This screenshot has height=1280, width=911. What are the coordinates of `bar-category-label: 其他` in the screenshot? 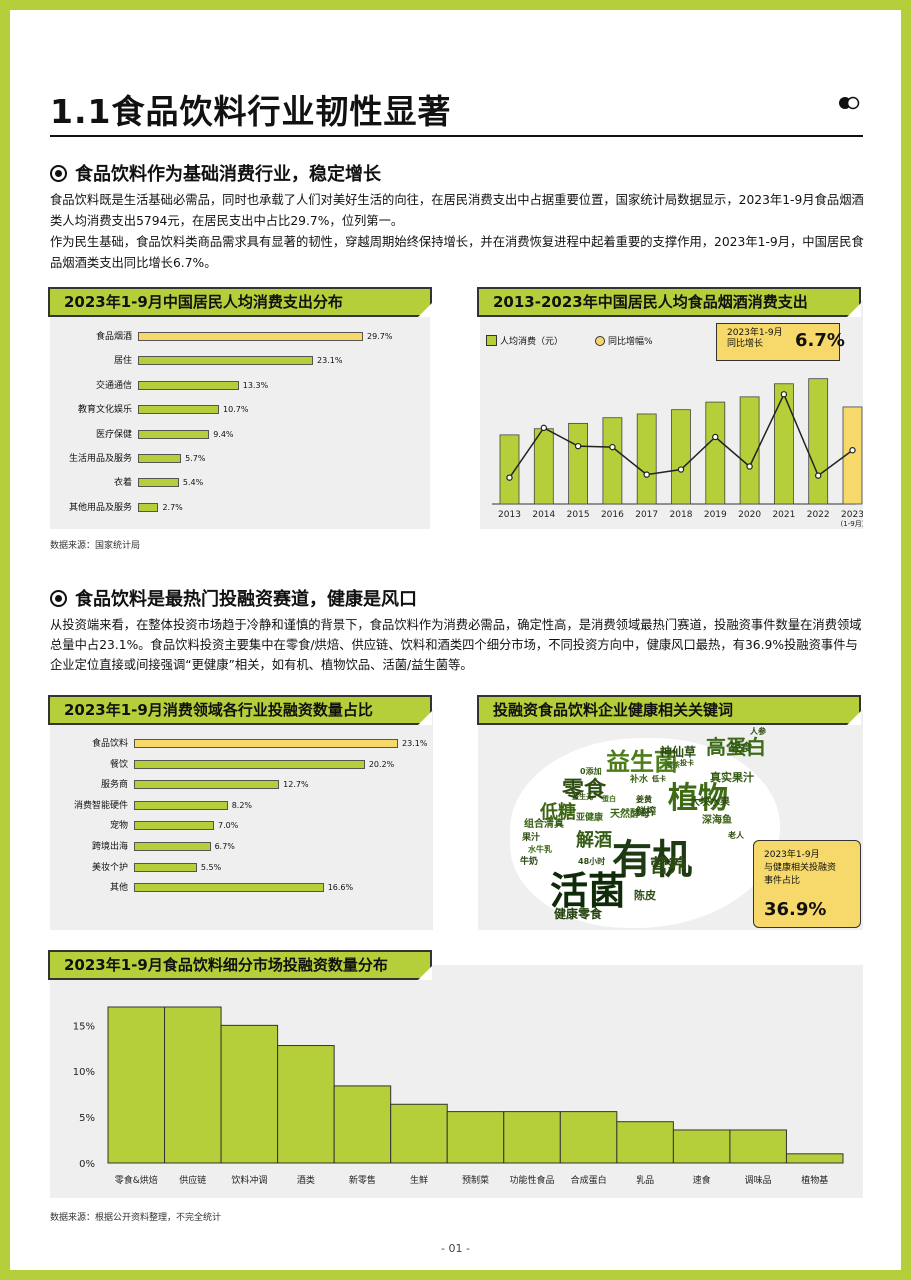 It's located at (118, 888).